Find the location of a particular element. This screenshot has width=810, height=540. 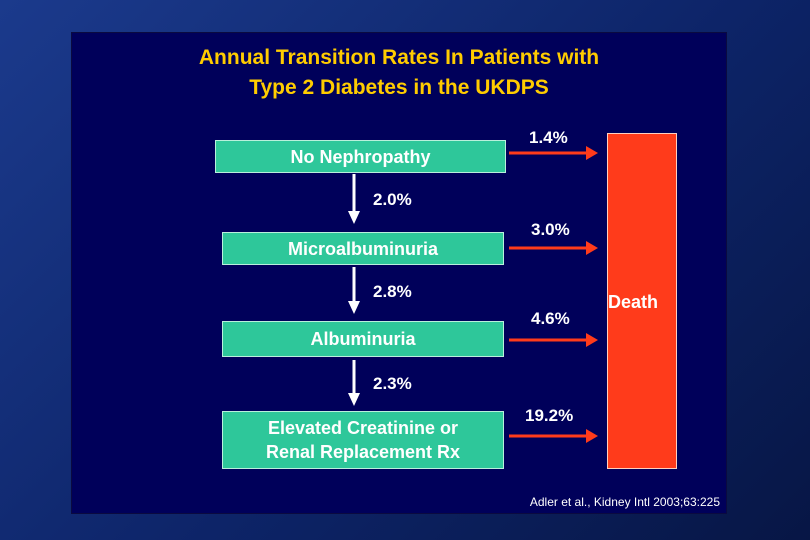

death-rate-2: 3.0% is located at coordinates (550, 229).